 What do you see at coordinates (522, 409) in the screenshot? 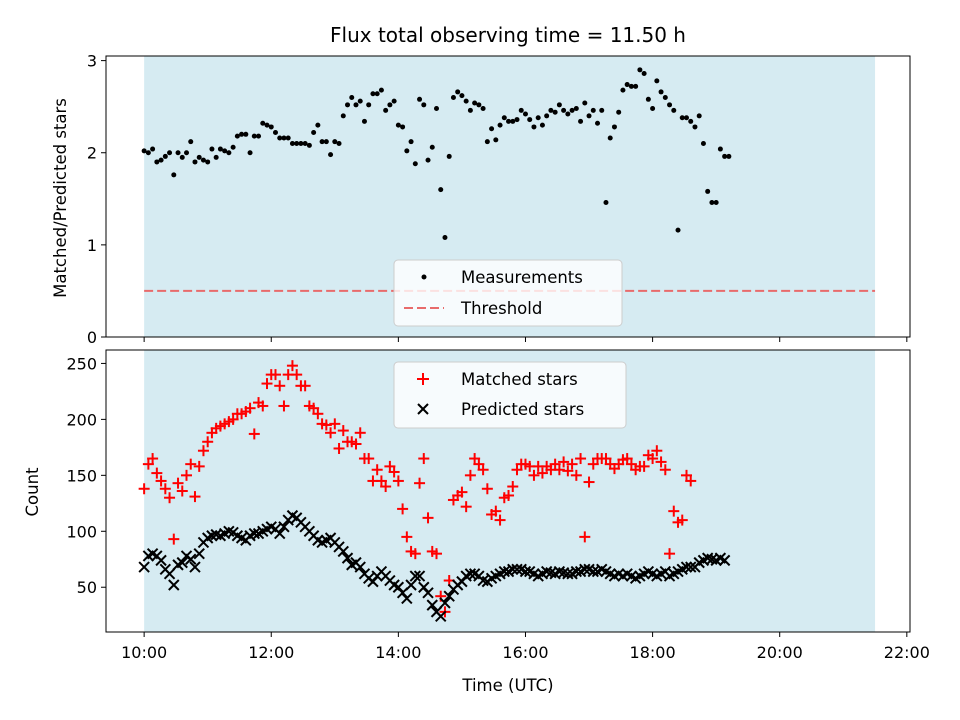
I see `legend-predicted-stars: Predicted stars` at bounding box center [522, 409].